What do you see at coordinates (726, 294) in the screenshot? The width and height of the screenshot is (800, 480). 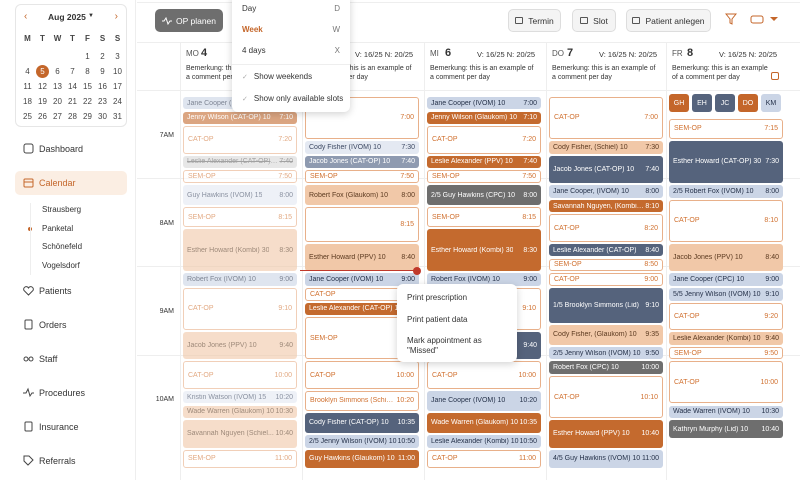 I see `appointment: 5/5 Jenny Wilson (IVOM) 10 9:10` at bounding box center [726, 294].